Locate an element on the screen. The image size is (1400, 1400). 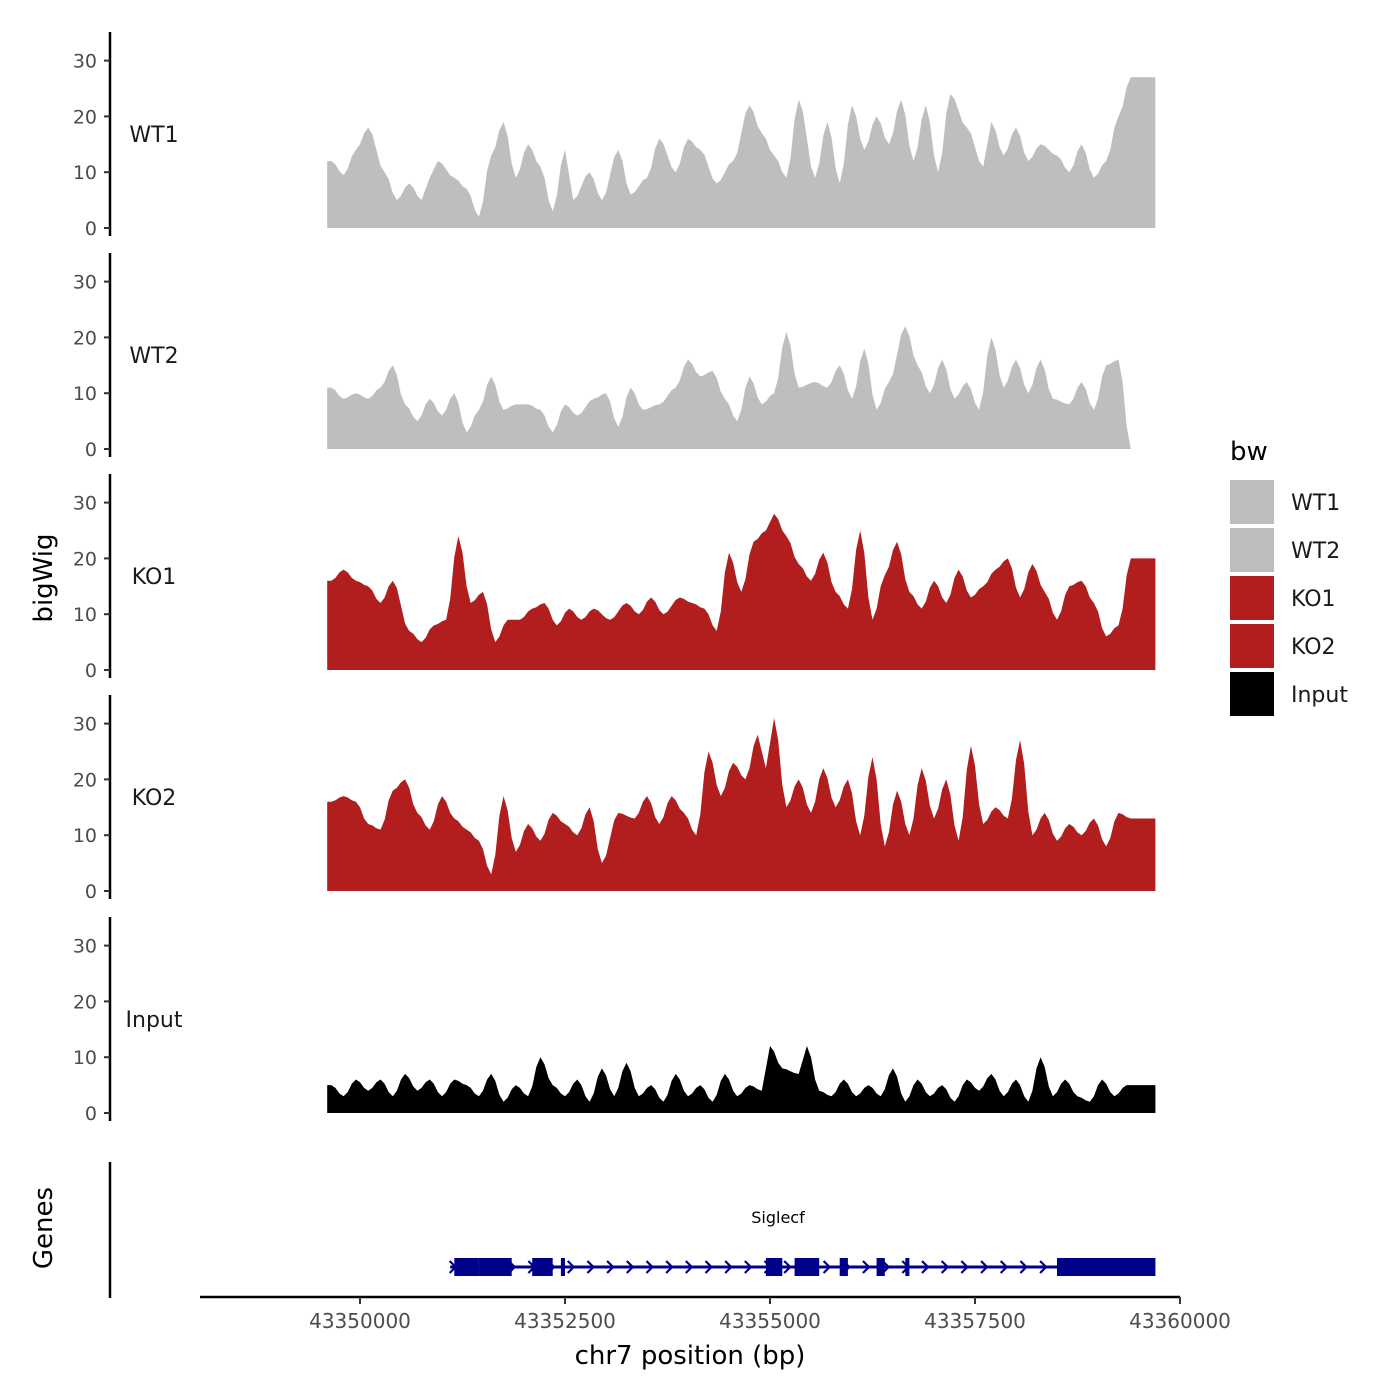
y-axis-title: bigWig is located at coordinates (44, 577).